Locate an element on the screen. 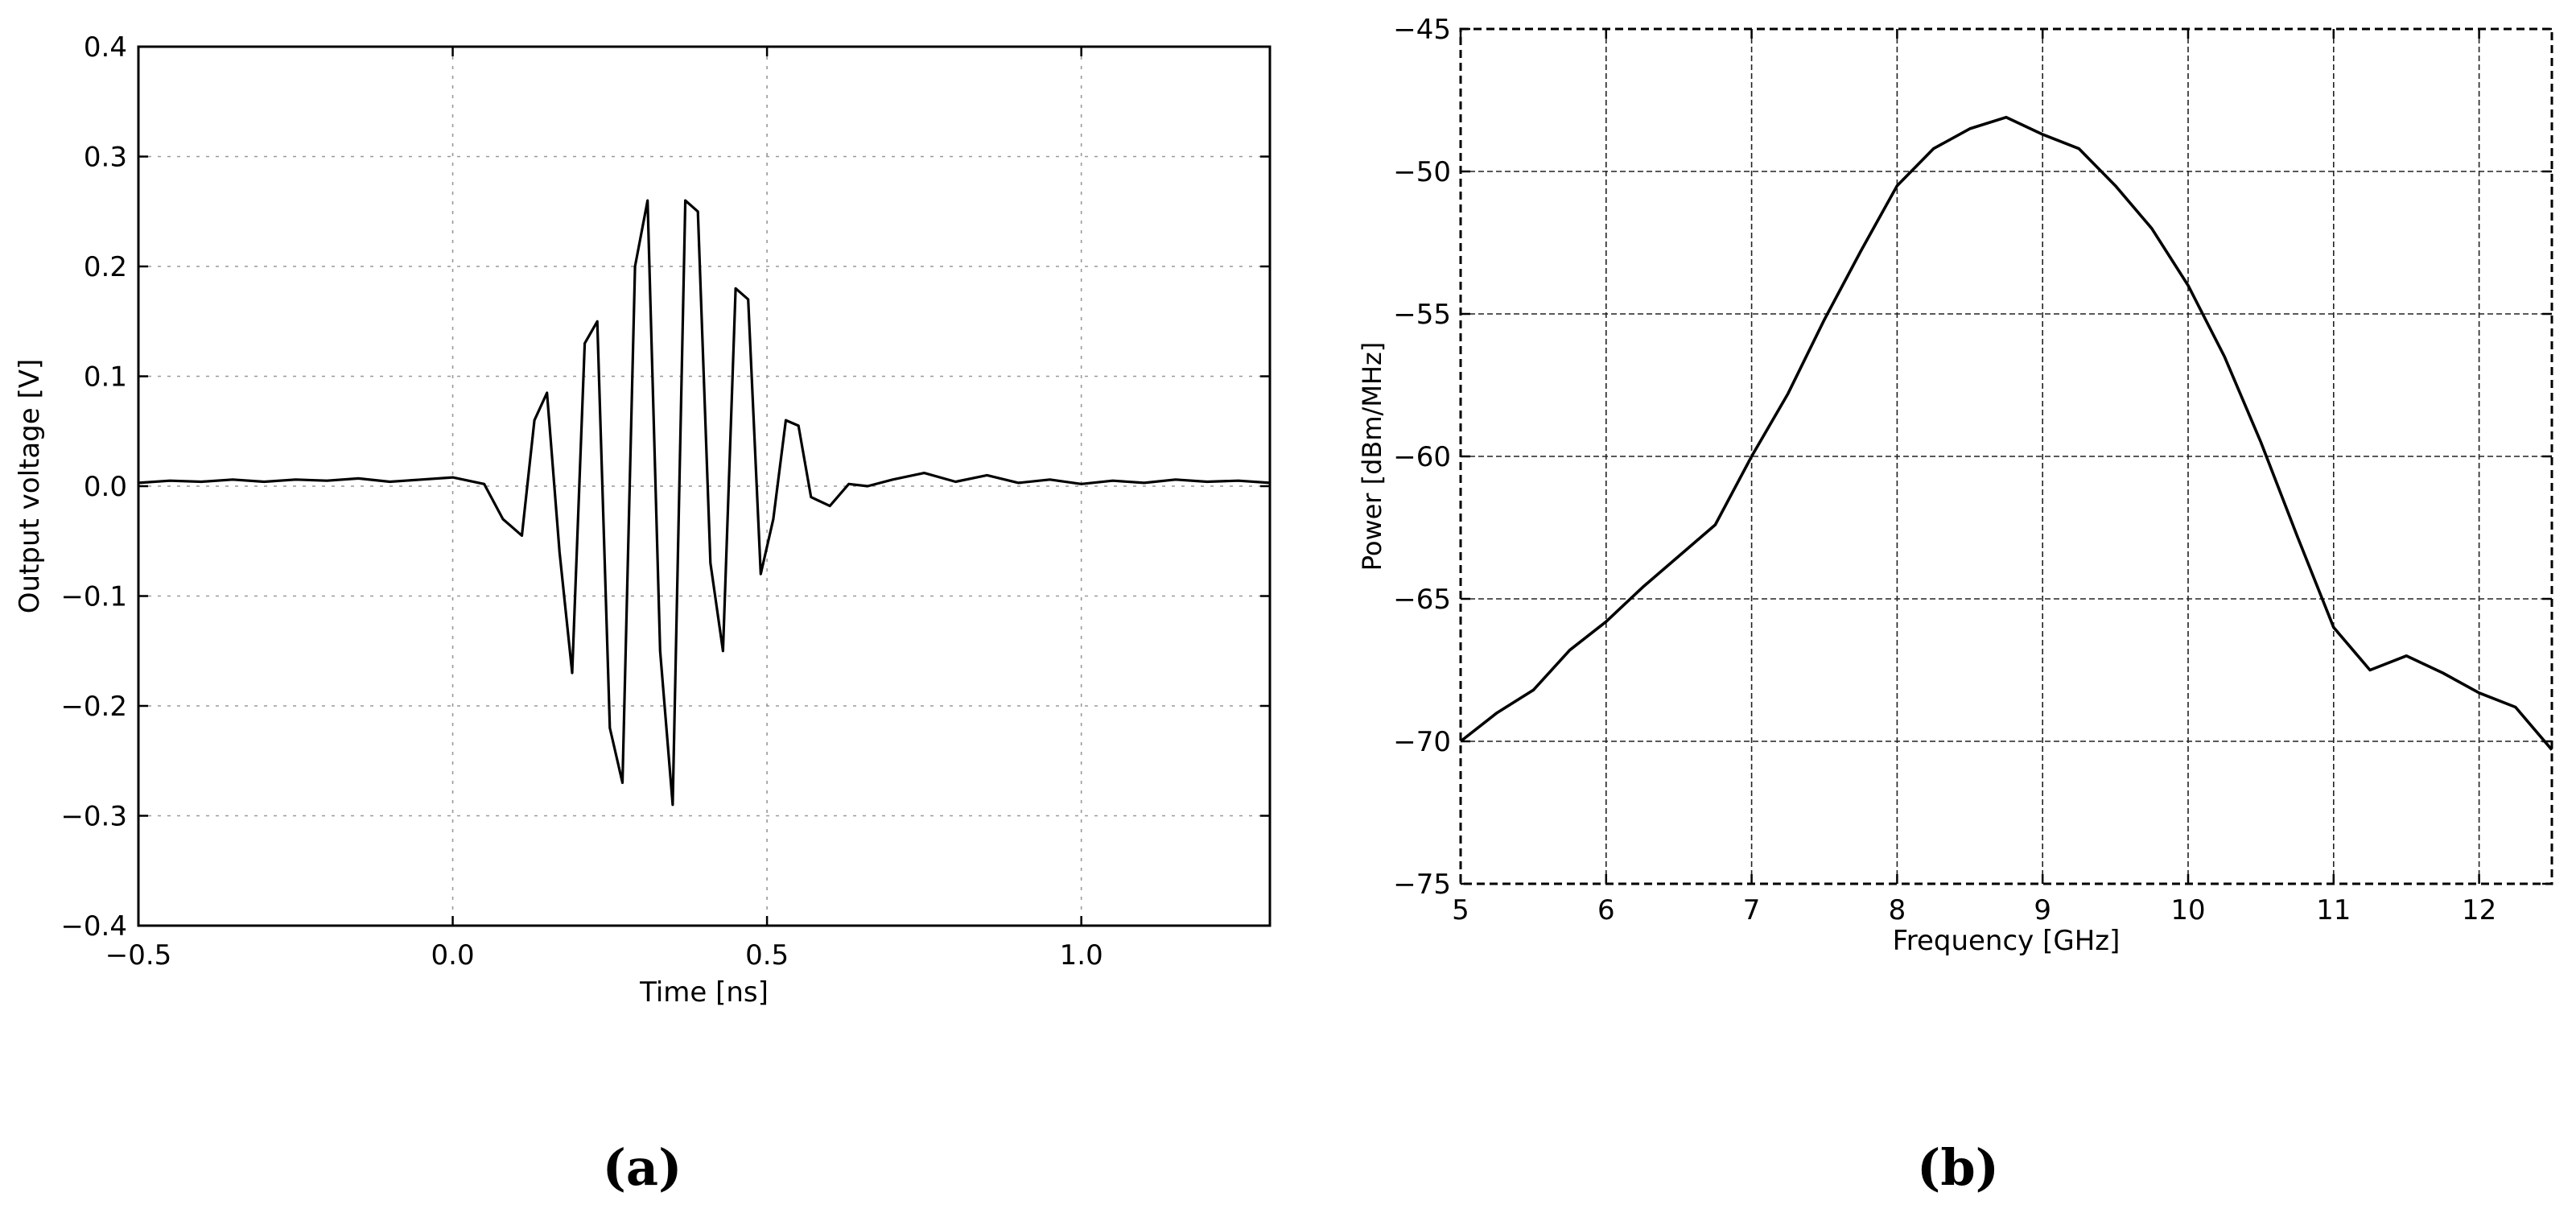 This screenshot has height=1213, width=2576. panel-b-x-tick-label: 6 is located at coordinates (1606, 910).